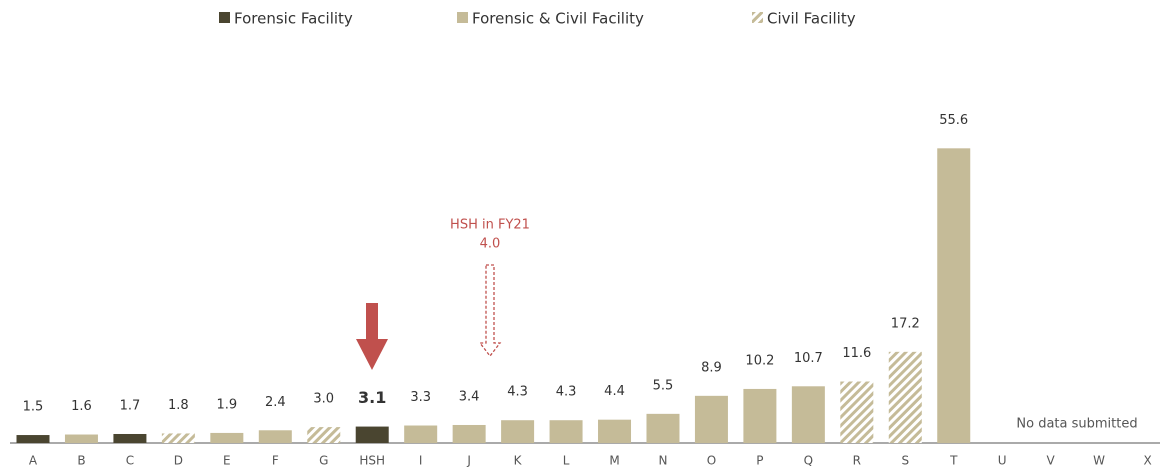  I want to click on data-label: 4.4, so click(614, 391).